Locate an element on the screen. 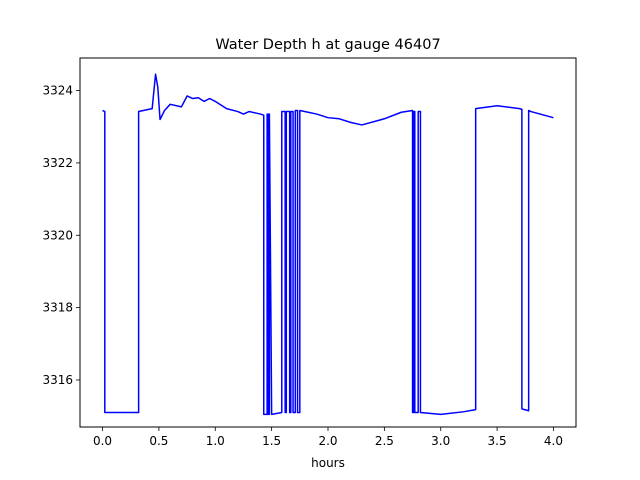  x-tick-label: 3.5 is located at coordinates (497, 441).